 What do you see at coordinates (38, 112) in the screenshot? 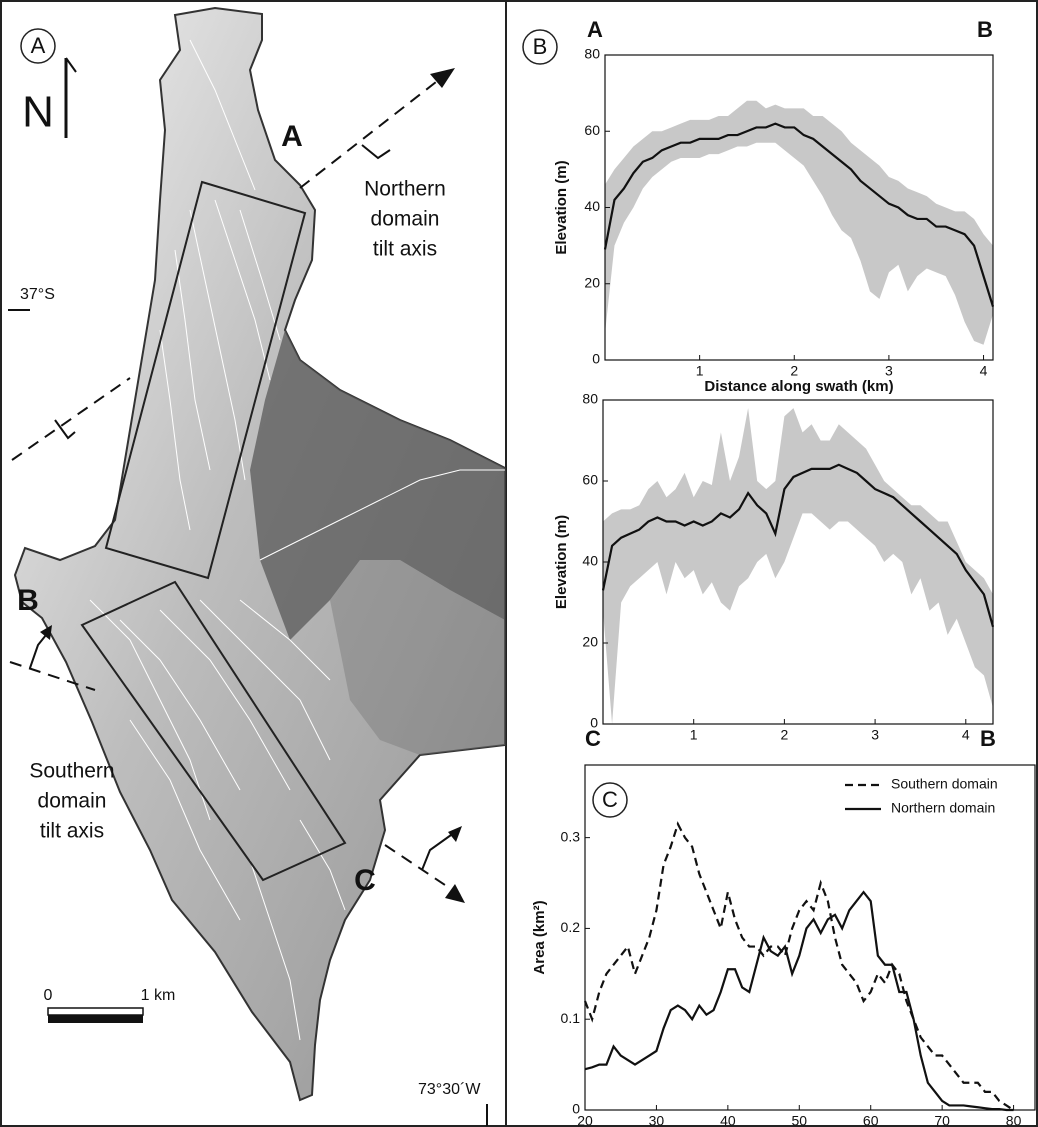
I see `north-label: N` at bounding box center [38, 112].